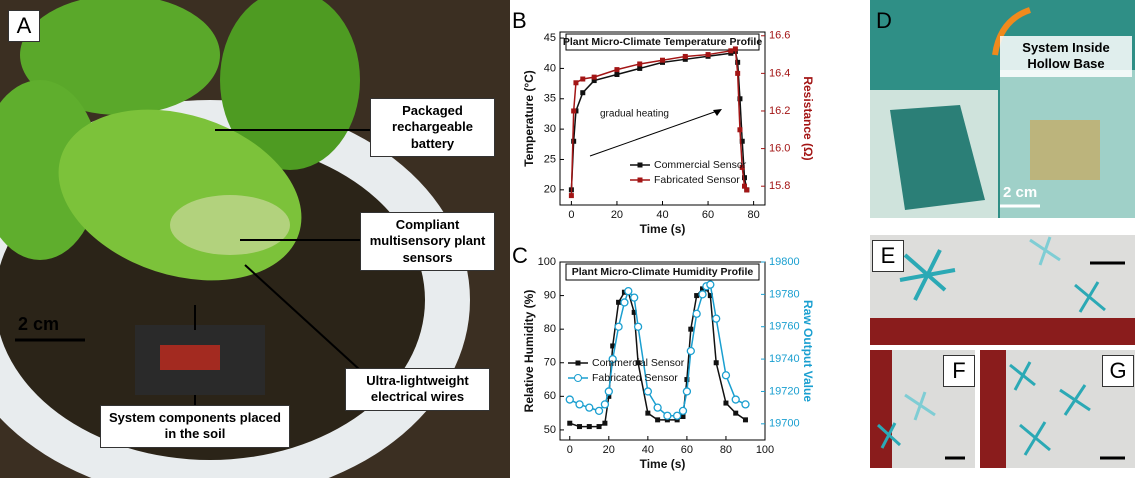  Describe the element at coordinates (529, 118) in the screenshot. I see `y-axis-label: Temperature (°C)` at that location.